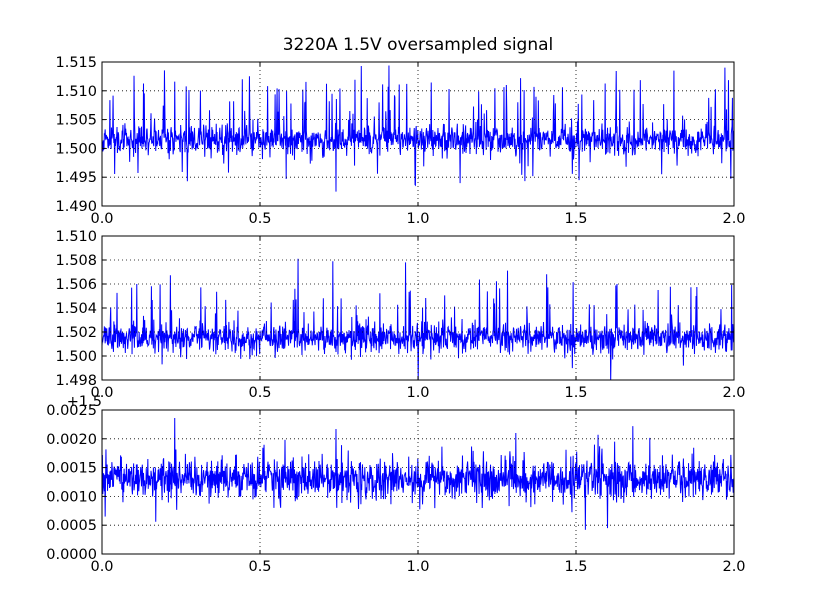  I want to click on y-tick-label: 1.495, so click(76, 178).